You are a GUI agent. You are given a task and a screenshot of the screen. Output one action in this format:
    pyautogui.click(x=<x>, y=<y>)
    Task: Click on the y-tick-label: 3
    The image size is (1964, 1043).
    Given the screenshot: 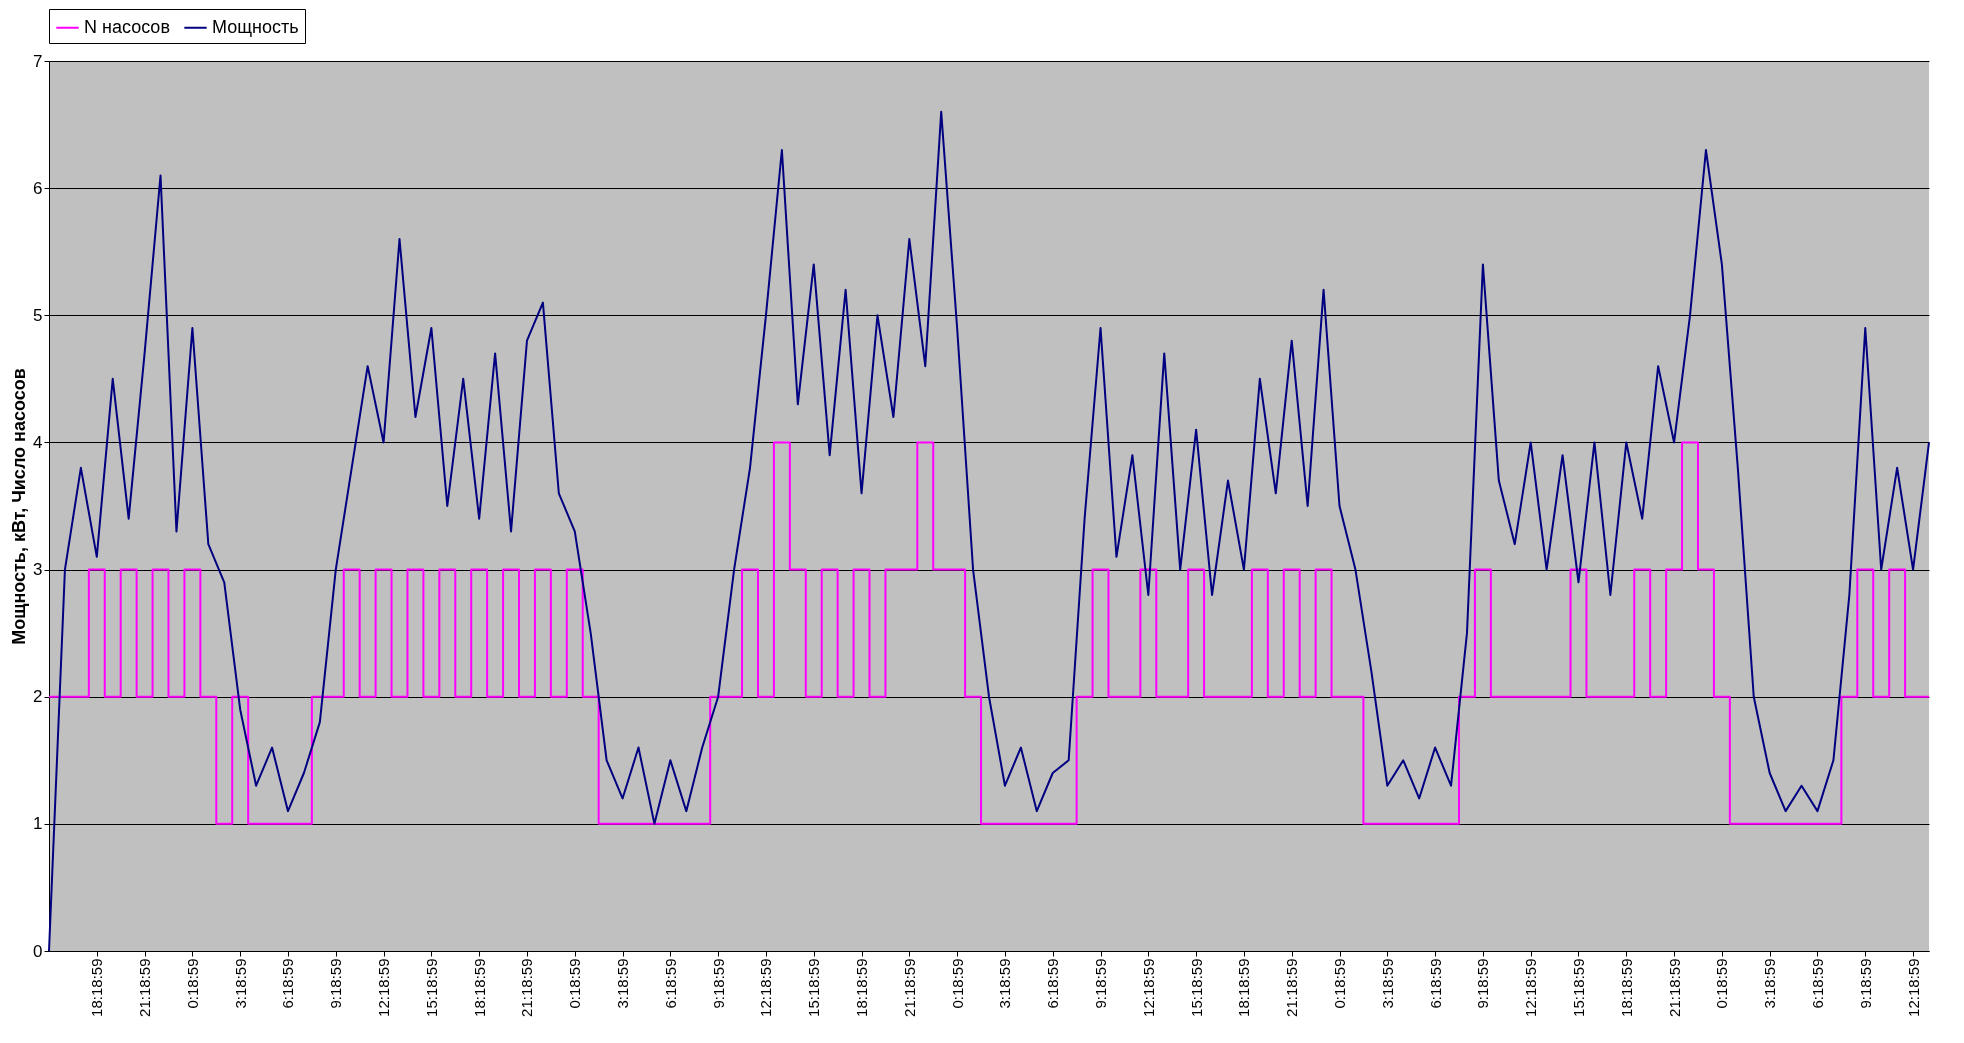 What is the action you would take?
    pyautogui.click(x=38, y=570)
    